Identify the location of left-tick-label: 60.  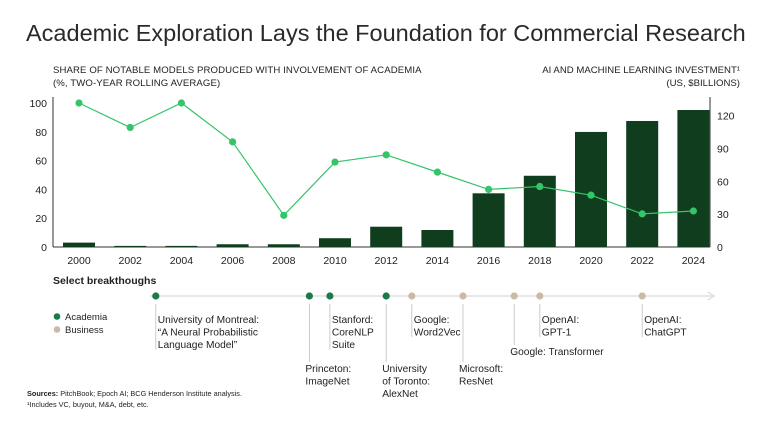
(41, 162).